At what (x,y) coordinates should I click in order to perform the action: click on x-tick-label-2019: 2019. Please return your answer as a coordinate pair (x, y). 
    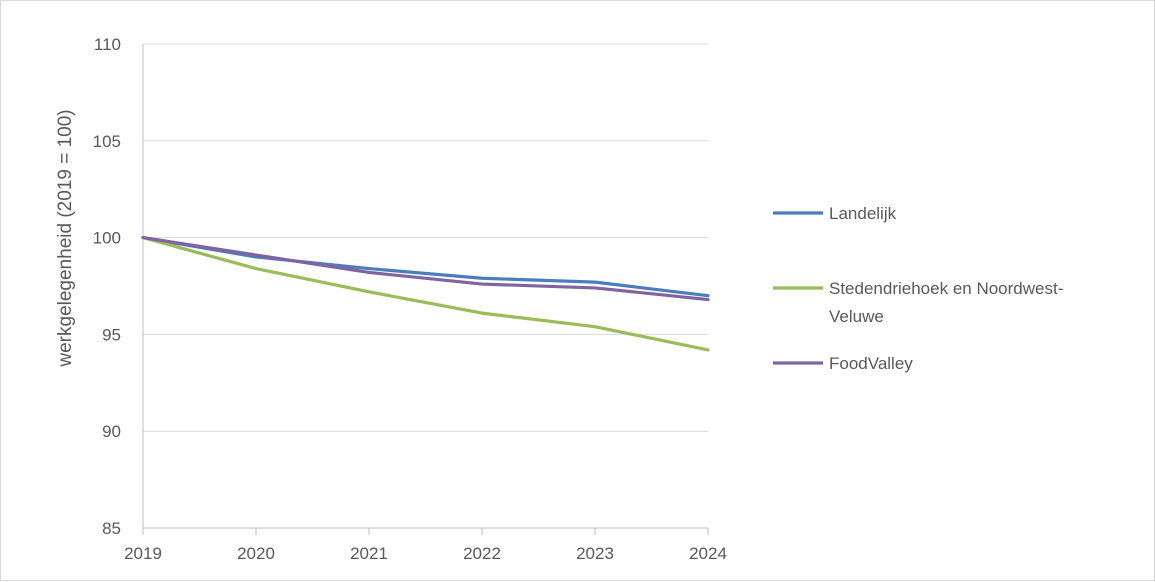
    Looking at the image, I should click on (143, 553).